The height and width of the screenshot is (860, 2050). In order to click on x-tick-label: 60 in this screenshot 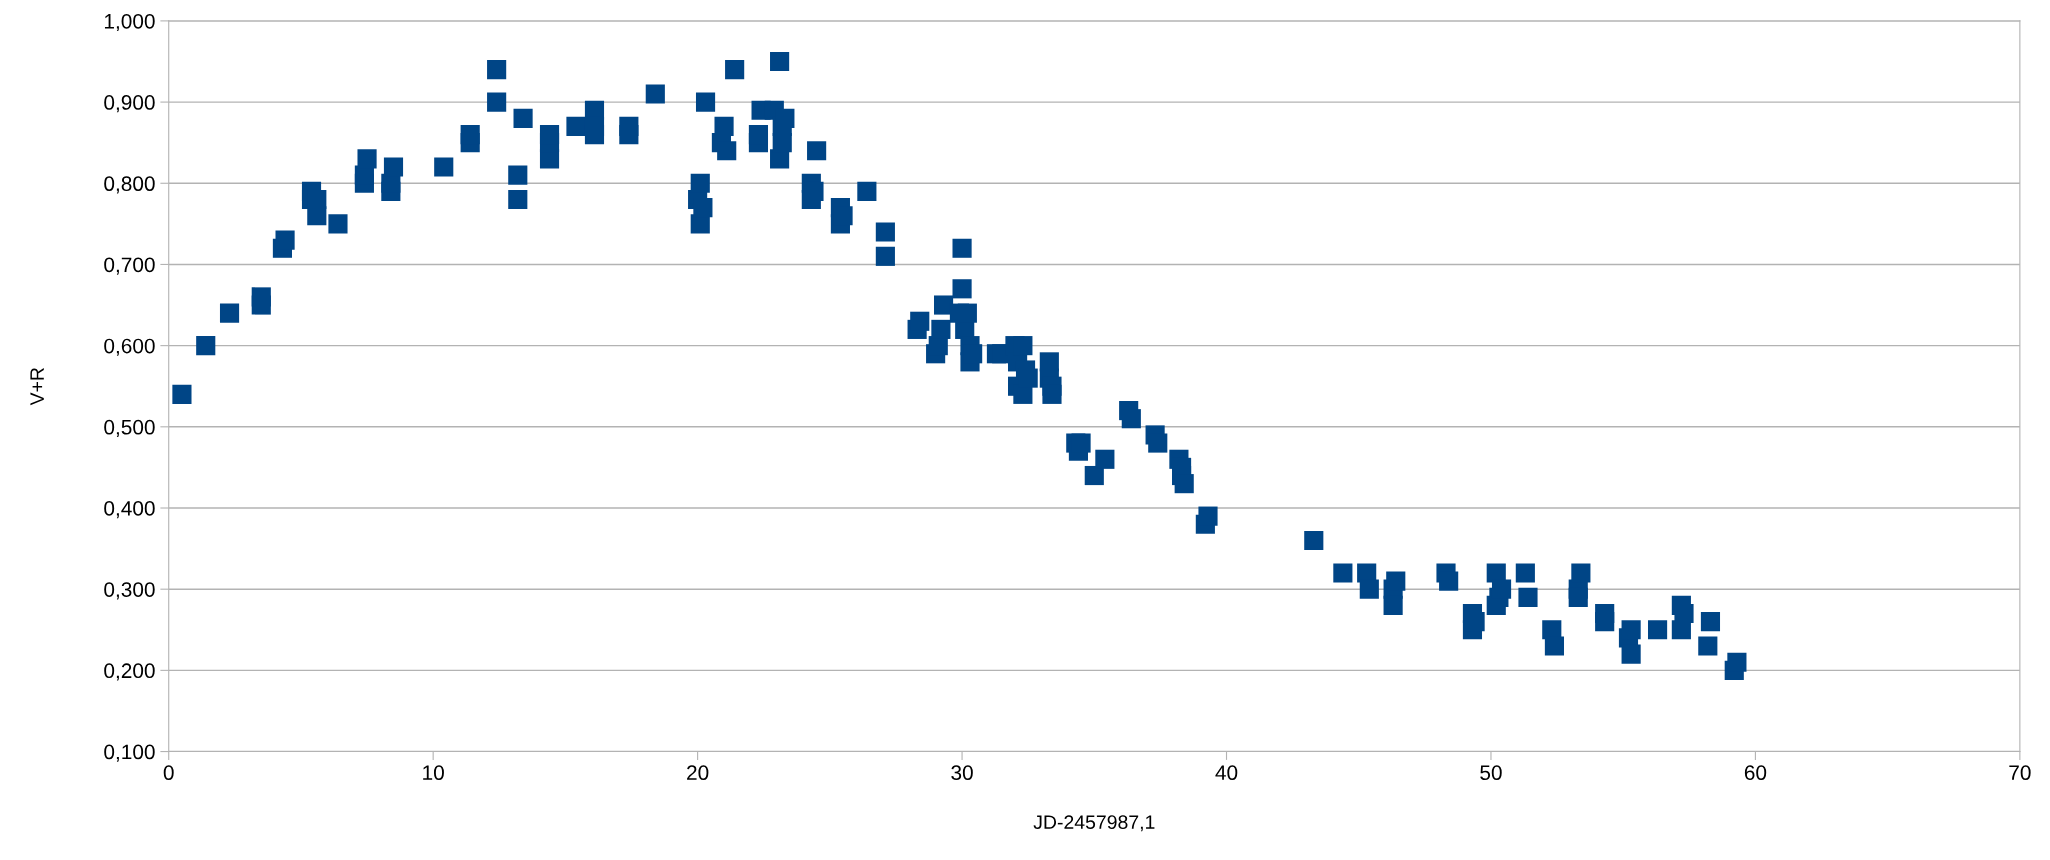, I will do `click(1755, 773)`.